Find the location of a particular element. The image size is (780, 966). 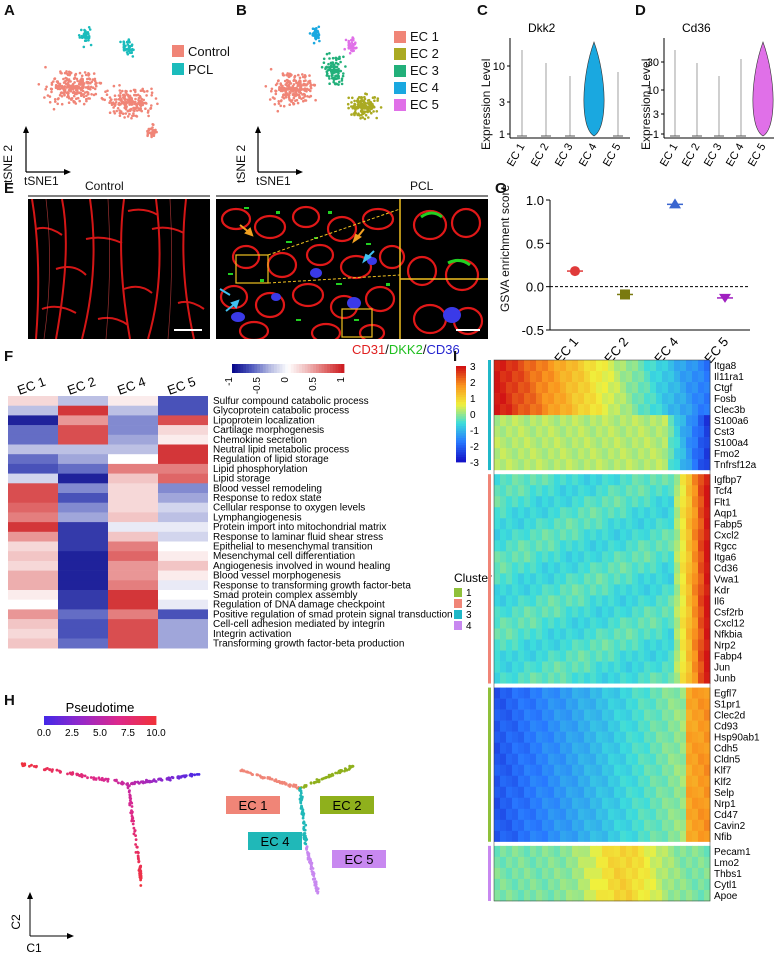

colorbar-segment is located at coordinates (461, 396).